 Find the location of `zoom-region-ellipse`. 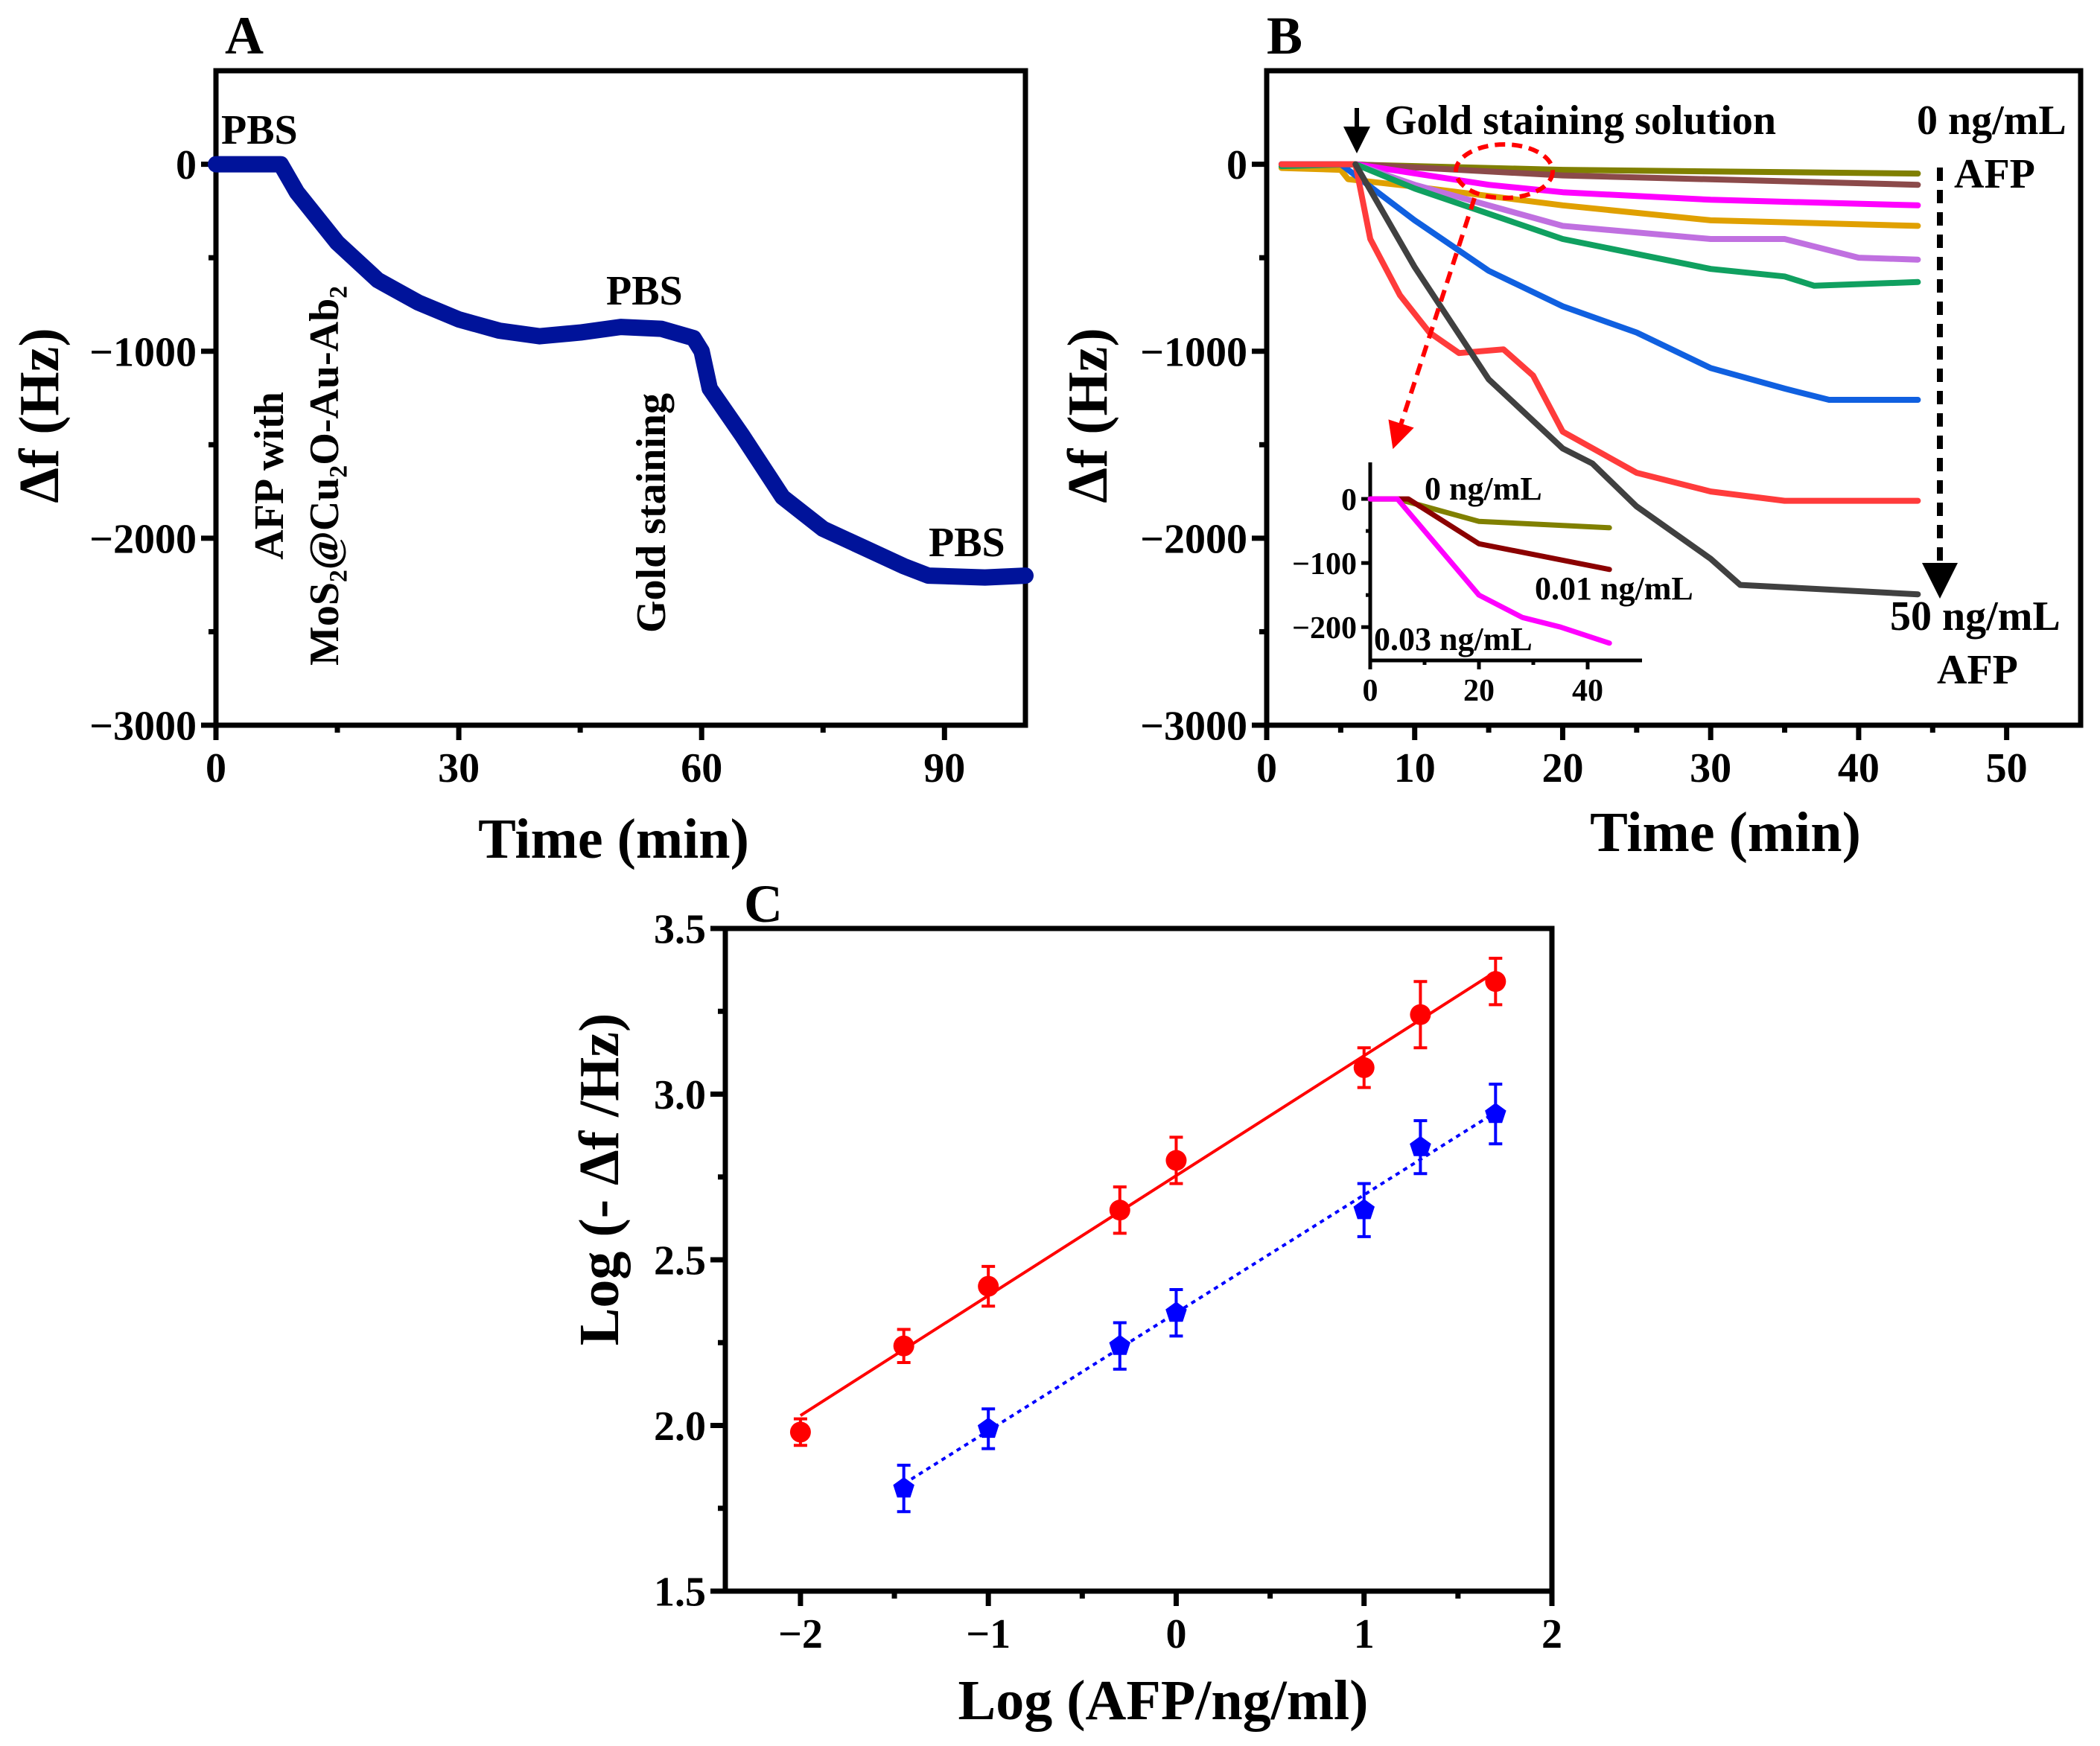

zoom-region-ellipse is located at coordinates (1504, 171).